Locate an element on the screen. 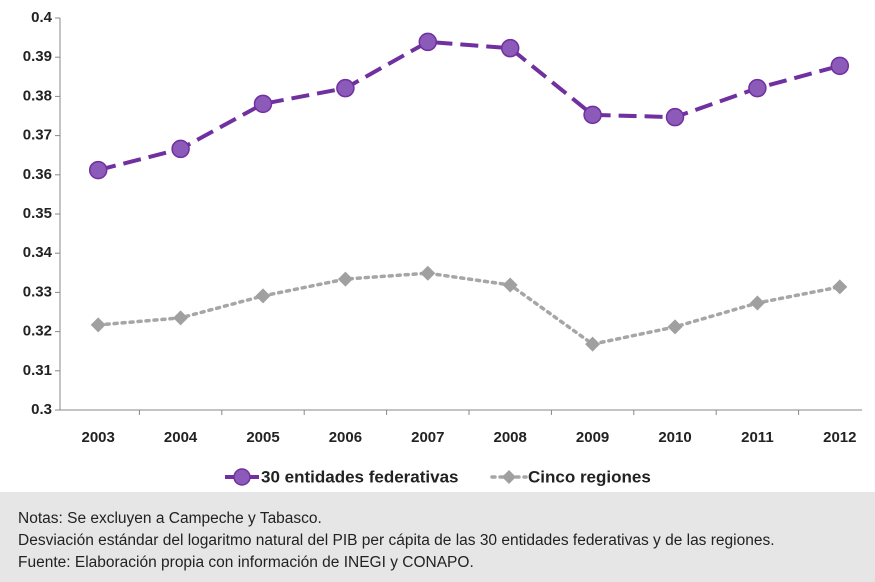  series-line is located at coordinates (469, 309).